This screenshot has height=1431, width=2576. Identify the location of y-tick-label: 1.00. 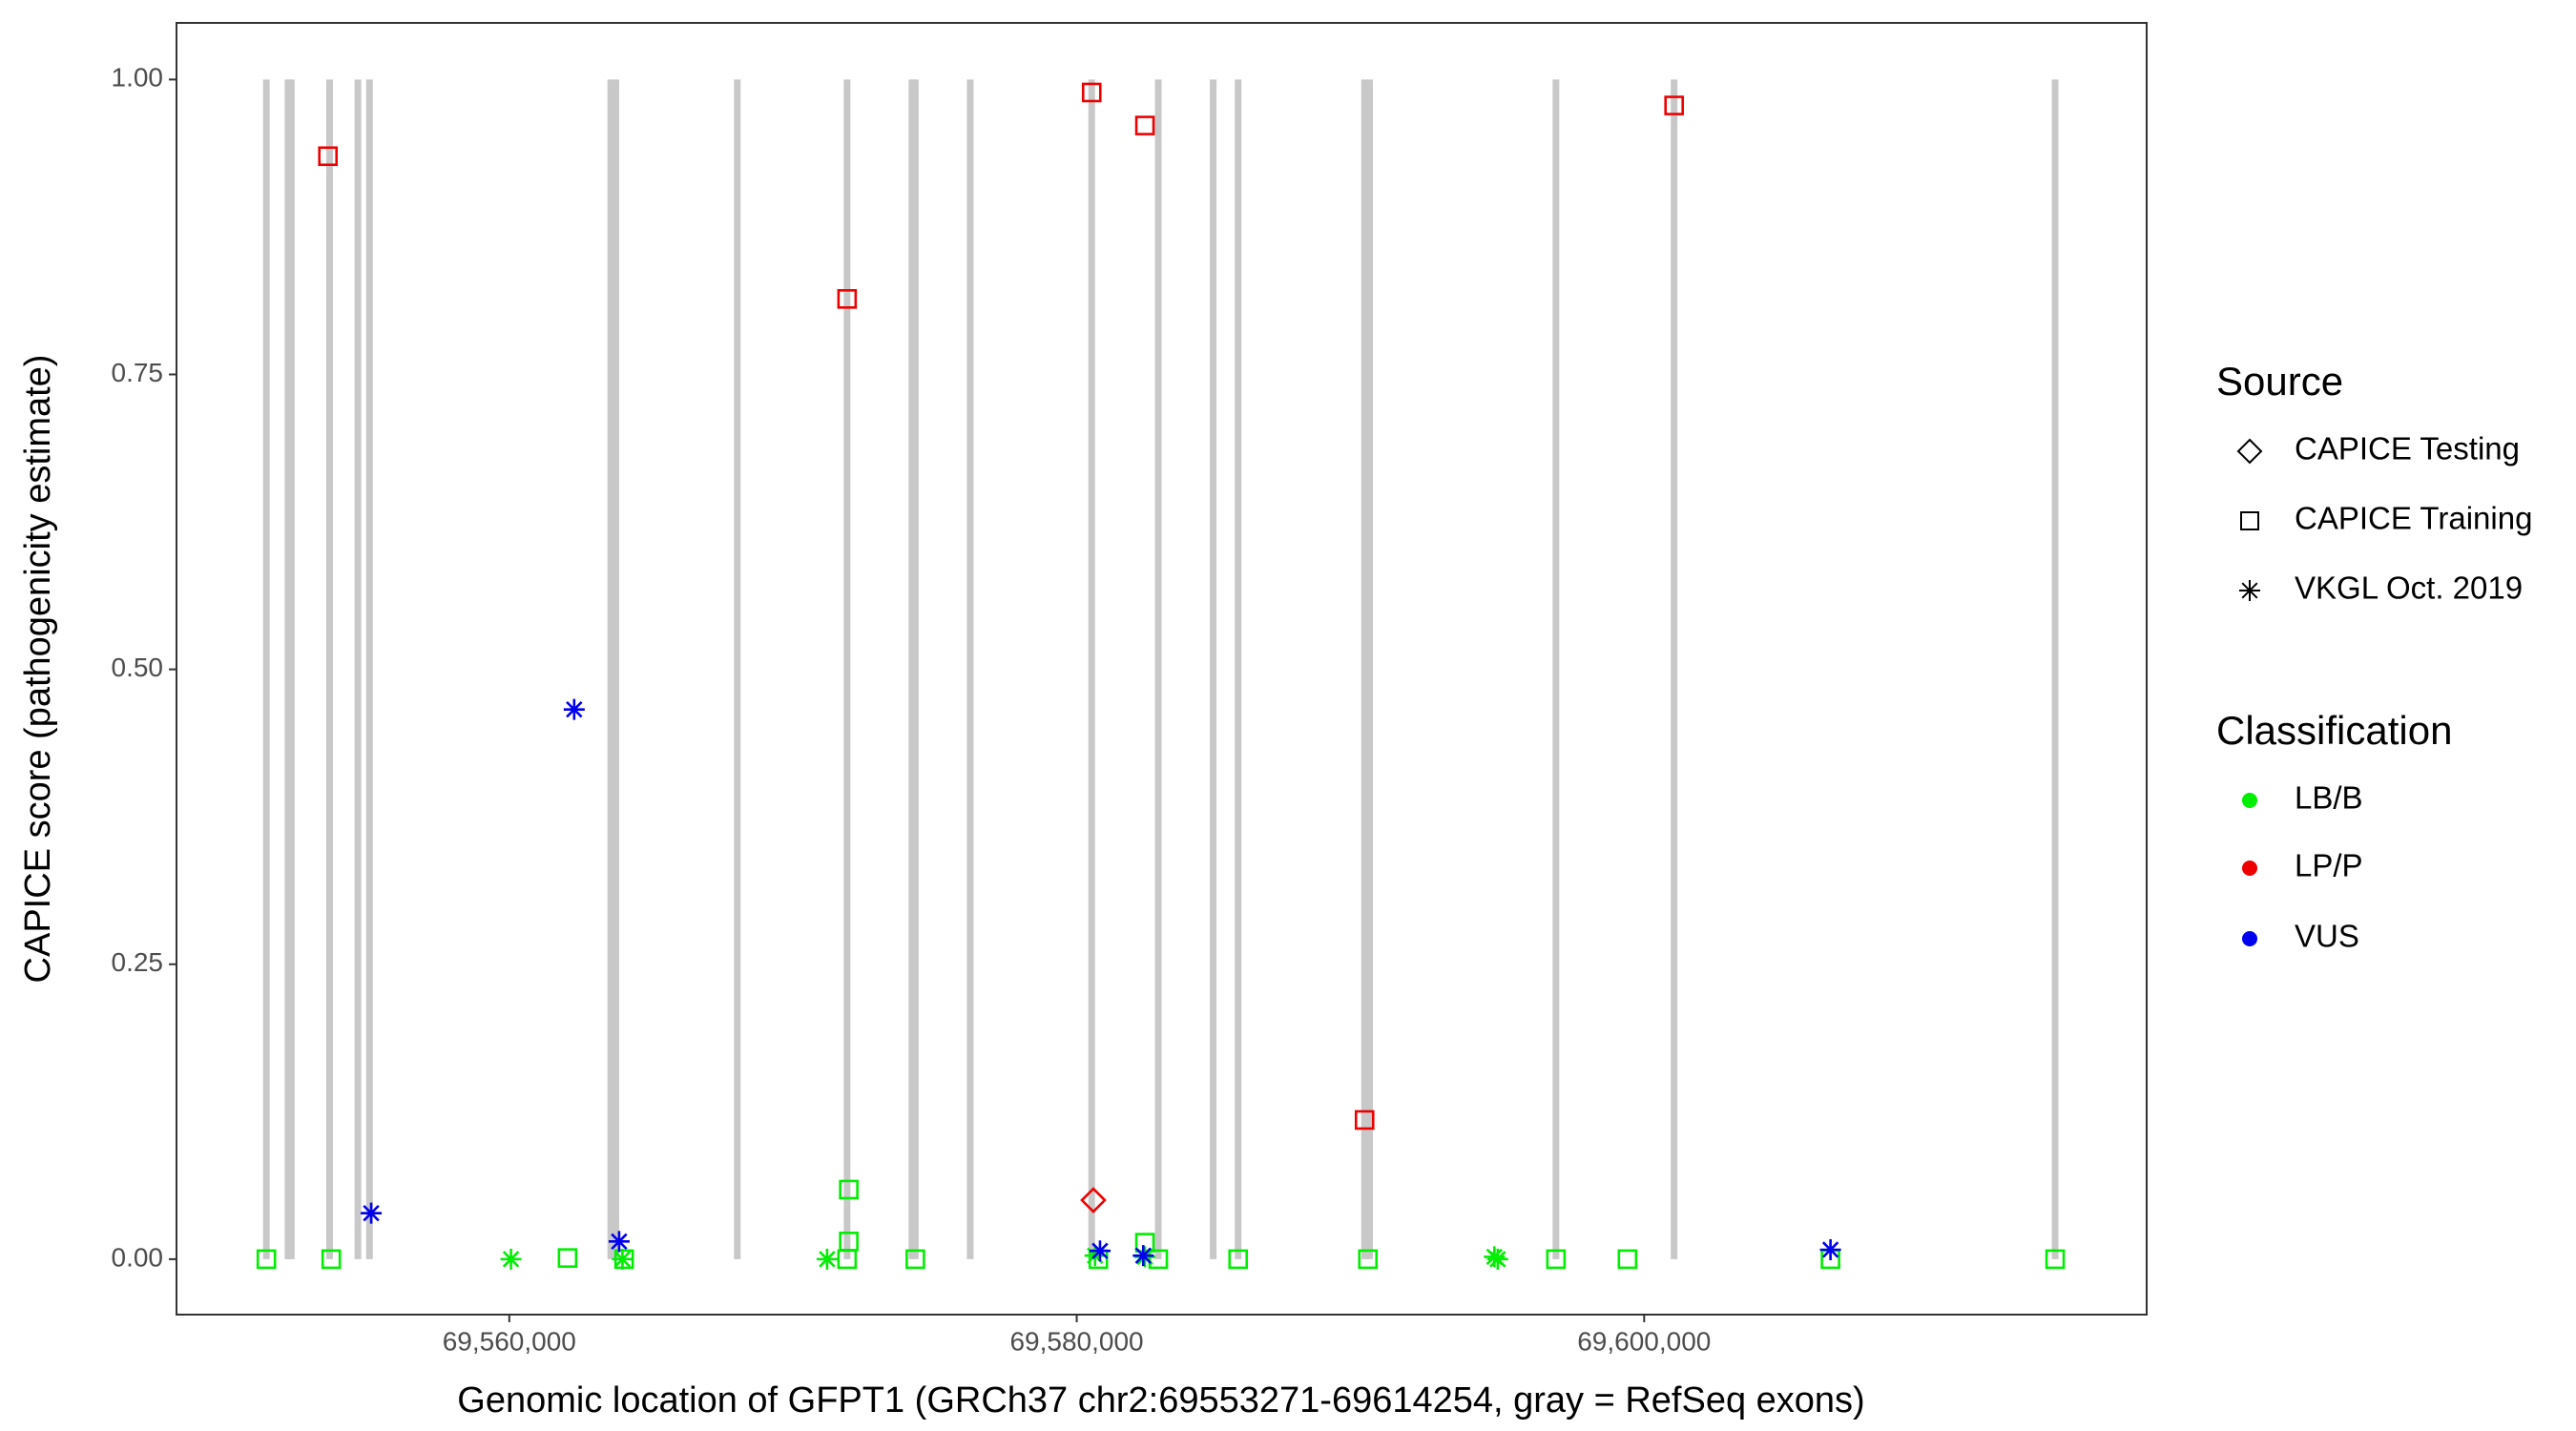
(138, 78).